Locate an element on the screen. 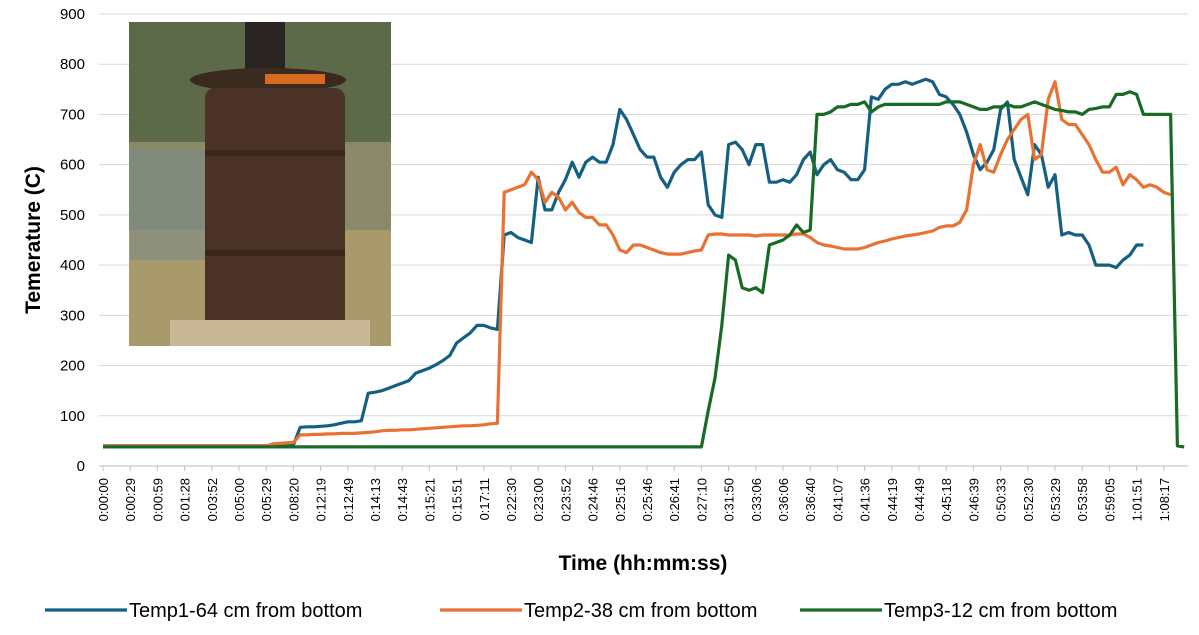 This screenshot has width=1199, height=635. x-tick-label: 0:03:52 is located at coordinates (212, 499).